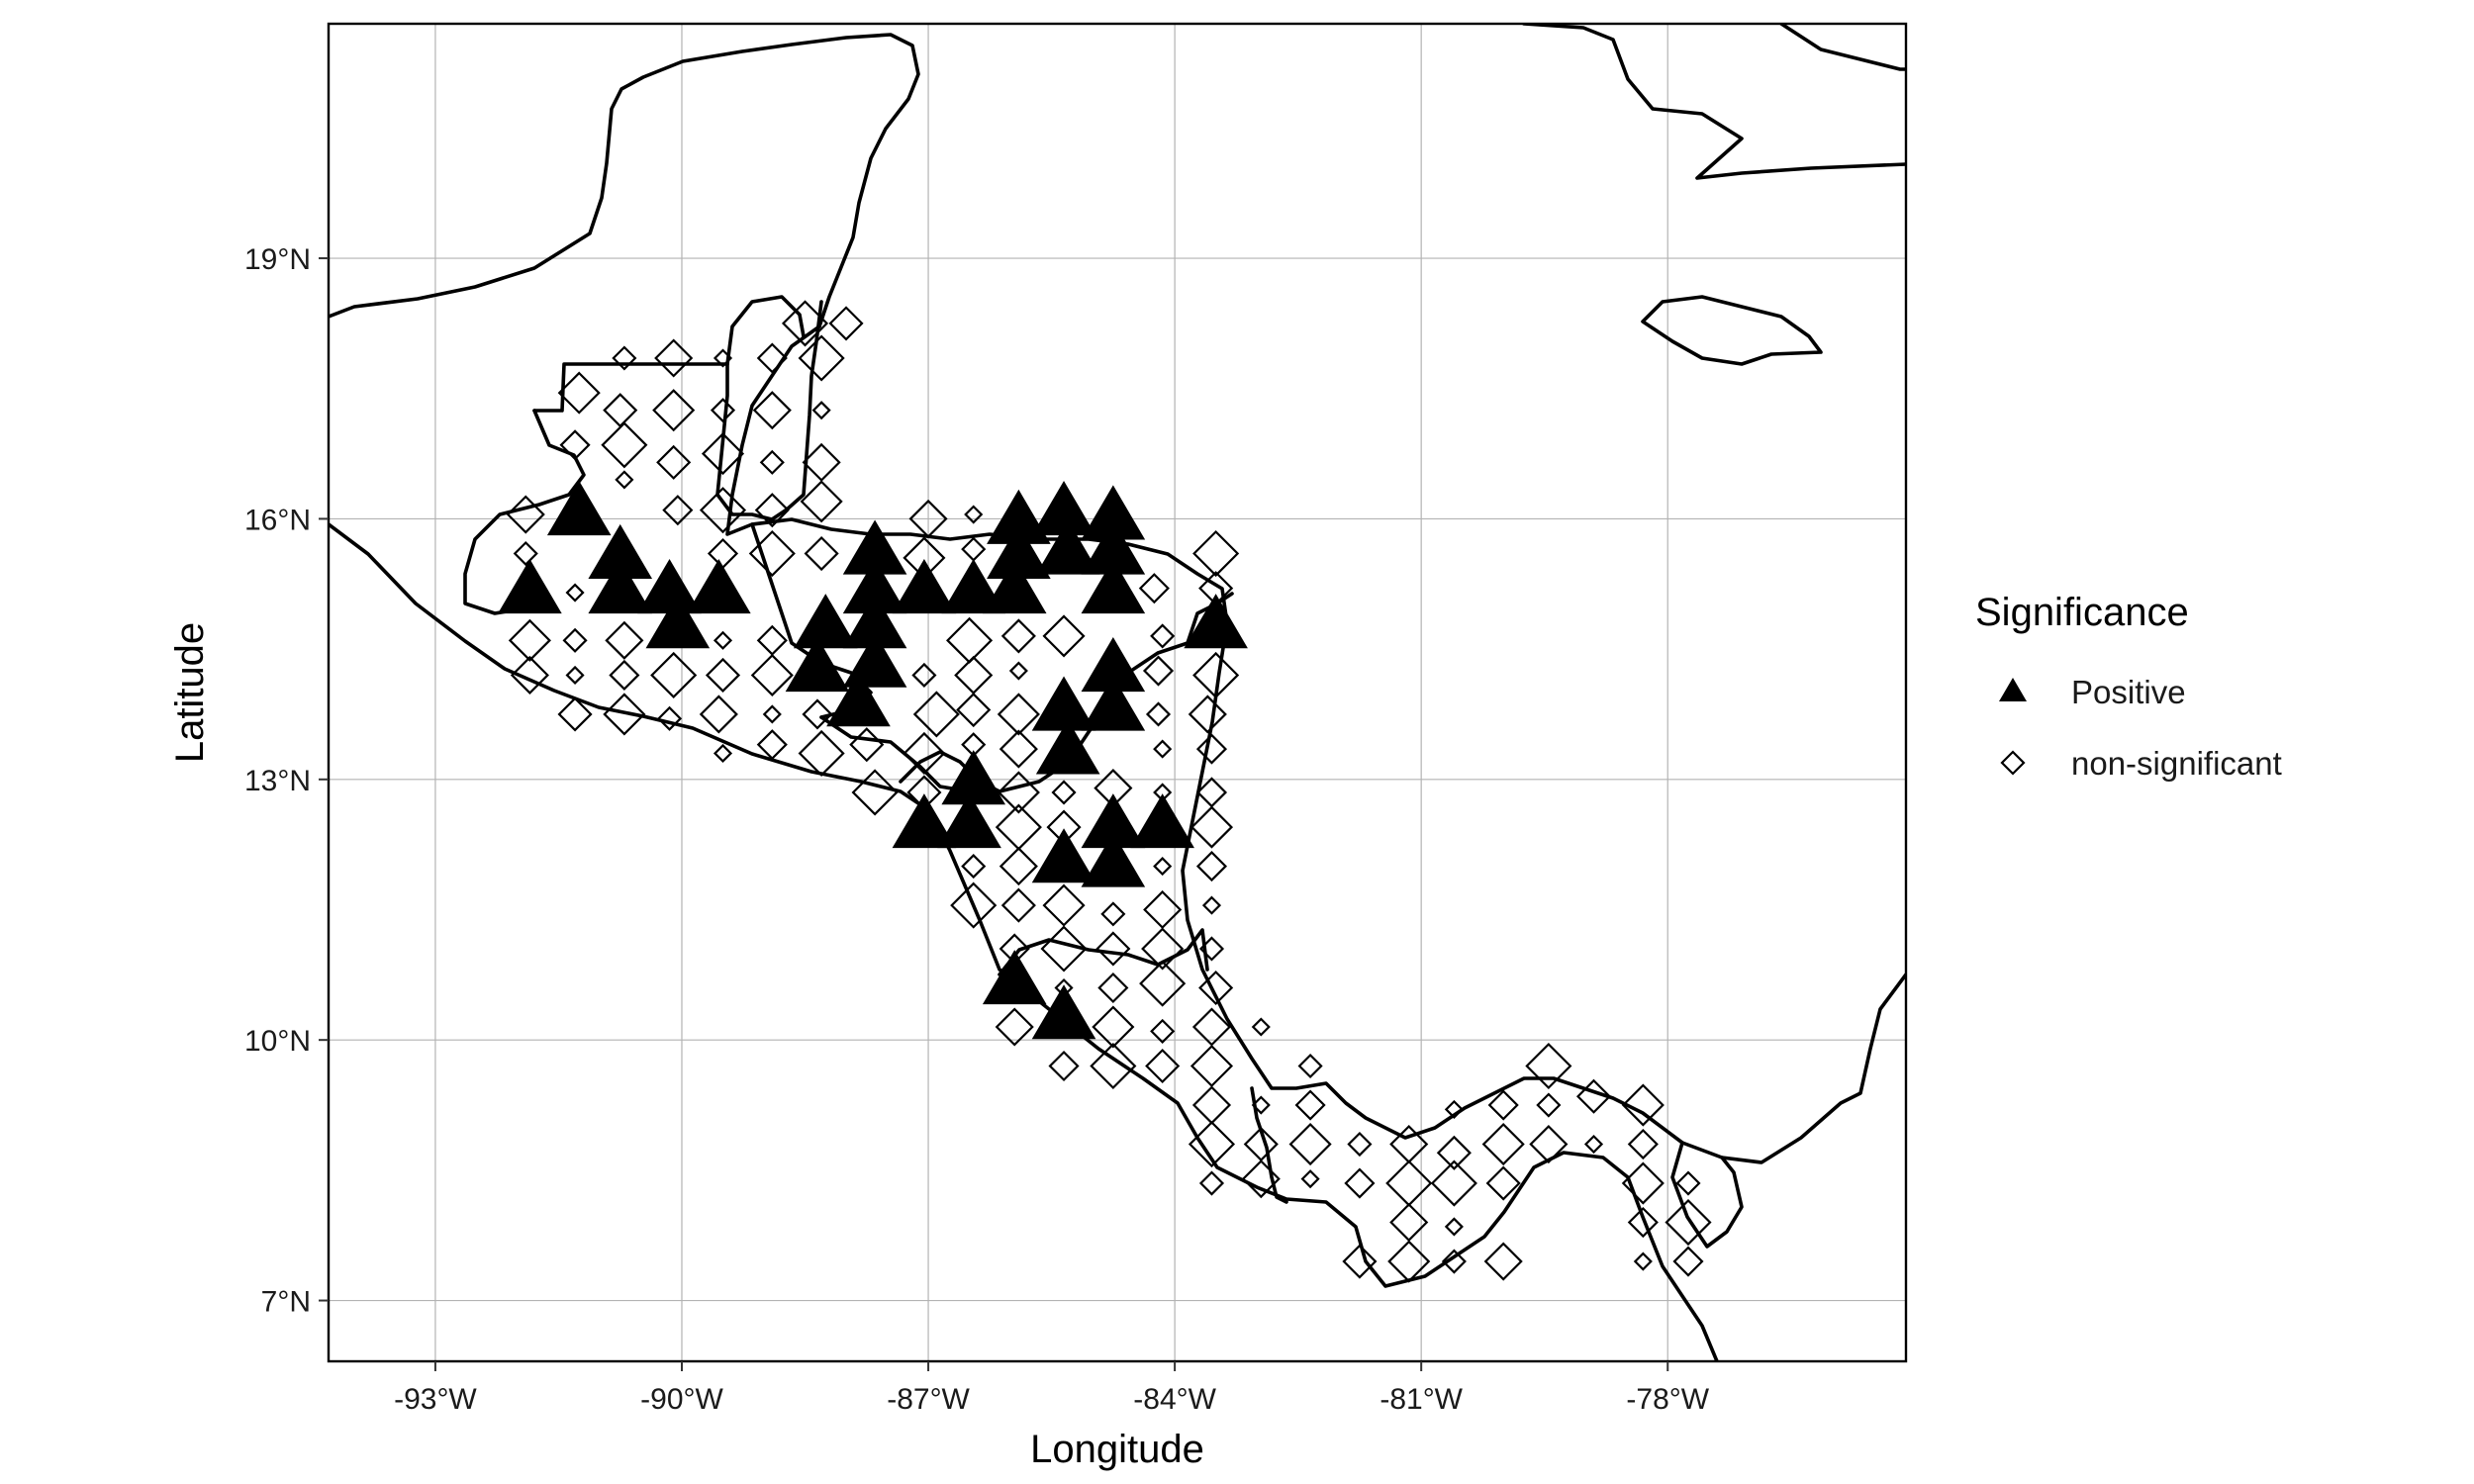 The height and width of the screenshot is (1484, 2474). I want to click on y-axis: 7°N 10°N 13°N 16°N 19°N, so click(287, 781).